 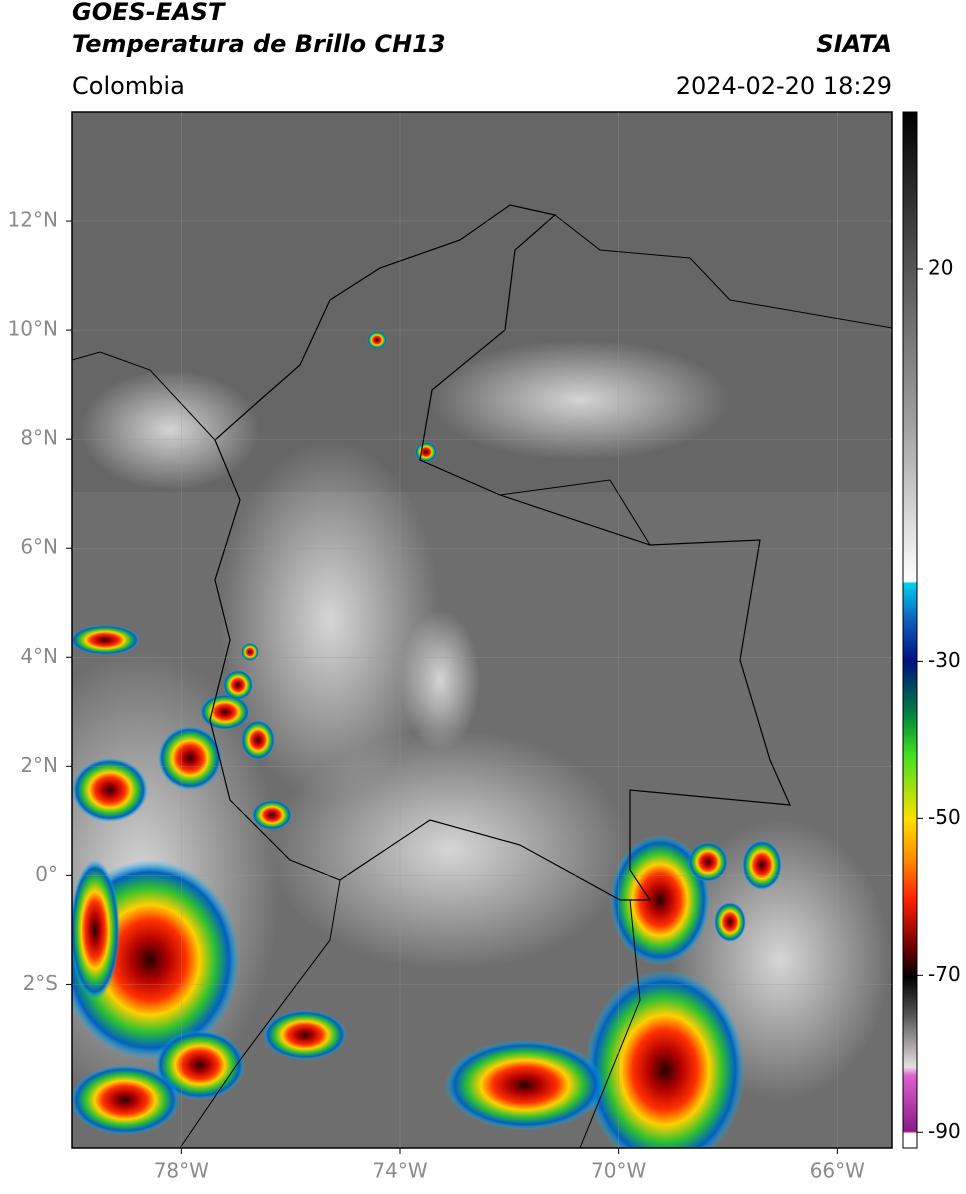 I want to click on colorbar-tick-label: -70, so click(x=944, y=974).